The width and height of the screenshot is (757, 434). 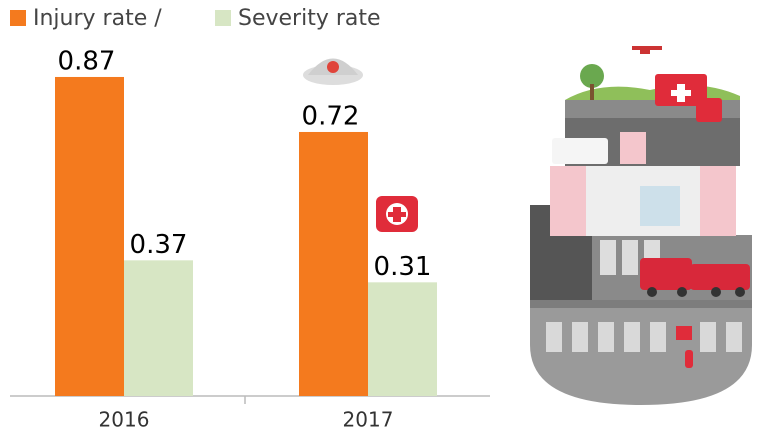 What do you see at coordinates (368, 420) in the screenshot?
I see `x-tick-label: 2017` at bounding box center [368, 420].